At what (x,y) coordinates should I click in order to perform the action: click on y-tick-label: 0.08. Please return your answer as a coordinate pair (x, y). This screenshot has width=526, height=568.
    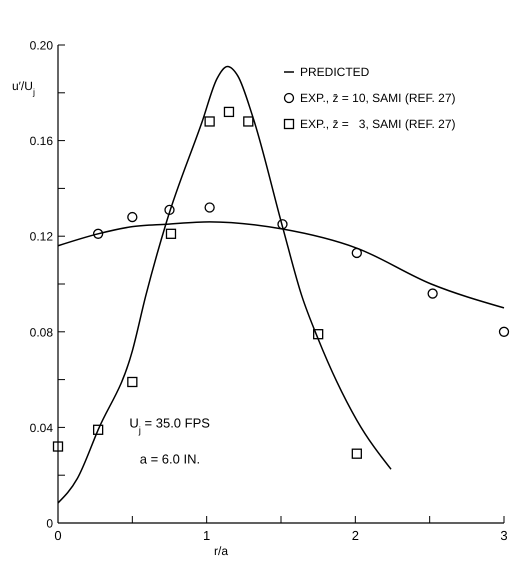
    Looking at the image, I should click on (42, 332).